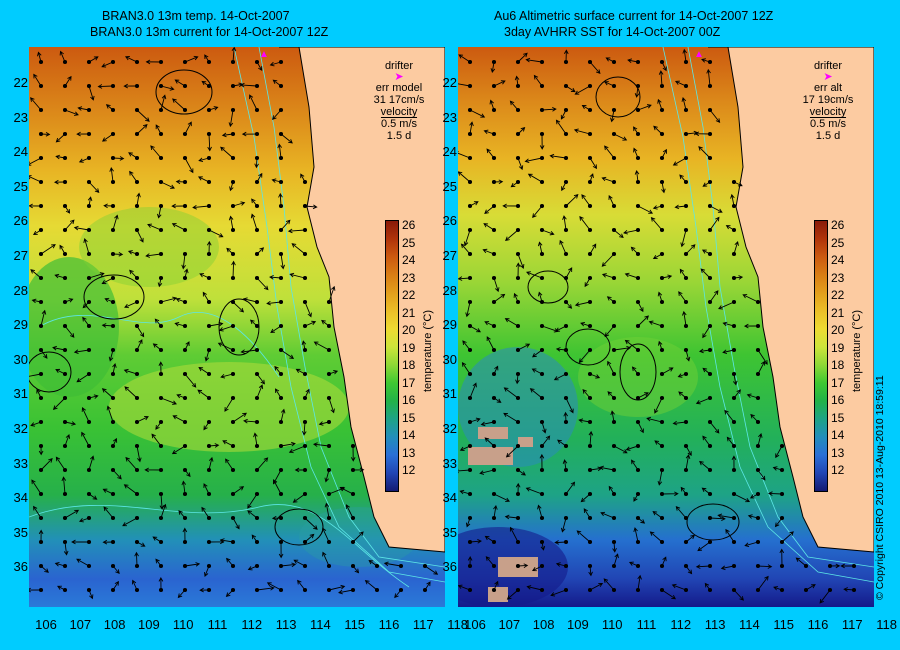 The height and width of the screenshot is (650, 900). Describe the element at coordinates (449, 152) in the screenshot. I see `latitude-label: 24` at that location.